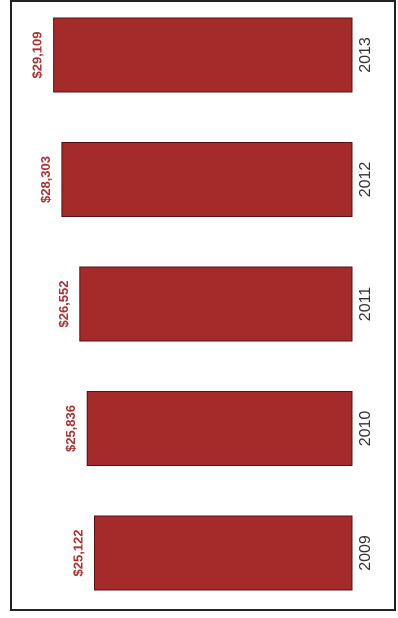  I want to click on value-label-2009: $25,122, so click(78, 553).